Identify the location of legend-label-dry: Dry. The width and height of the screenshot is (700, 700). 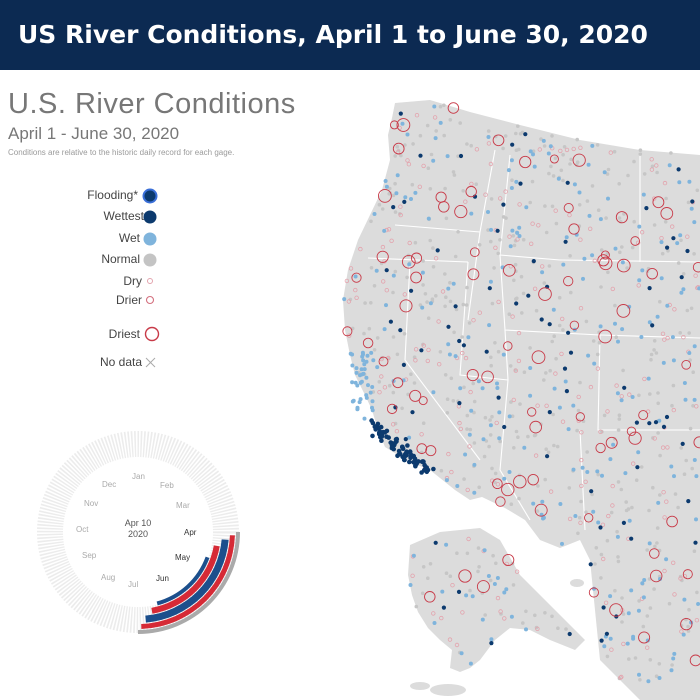
(132, 281).